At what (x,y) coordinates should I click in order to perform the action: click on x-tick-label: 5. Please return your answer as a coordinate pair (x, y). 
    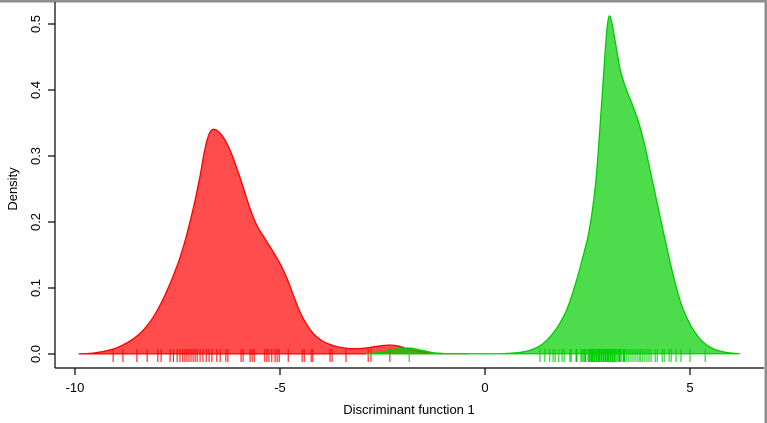
    Looking at the image, I should click on (689, 387).